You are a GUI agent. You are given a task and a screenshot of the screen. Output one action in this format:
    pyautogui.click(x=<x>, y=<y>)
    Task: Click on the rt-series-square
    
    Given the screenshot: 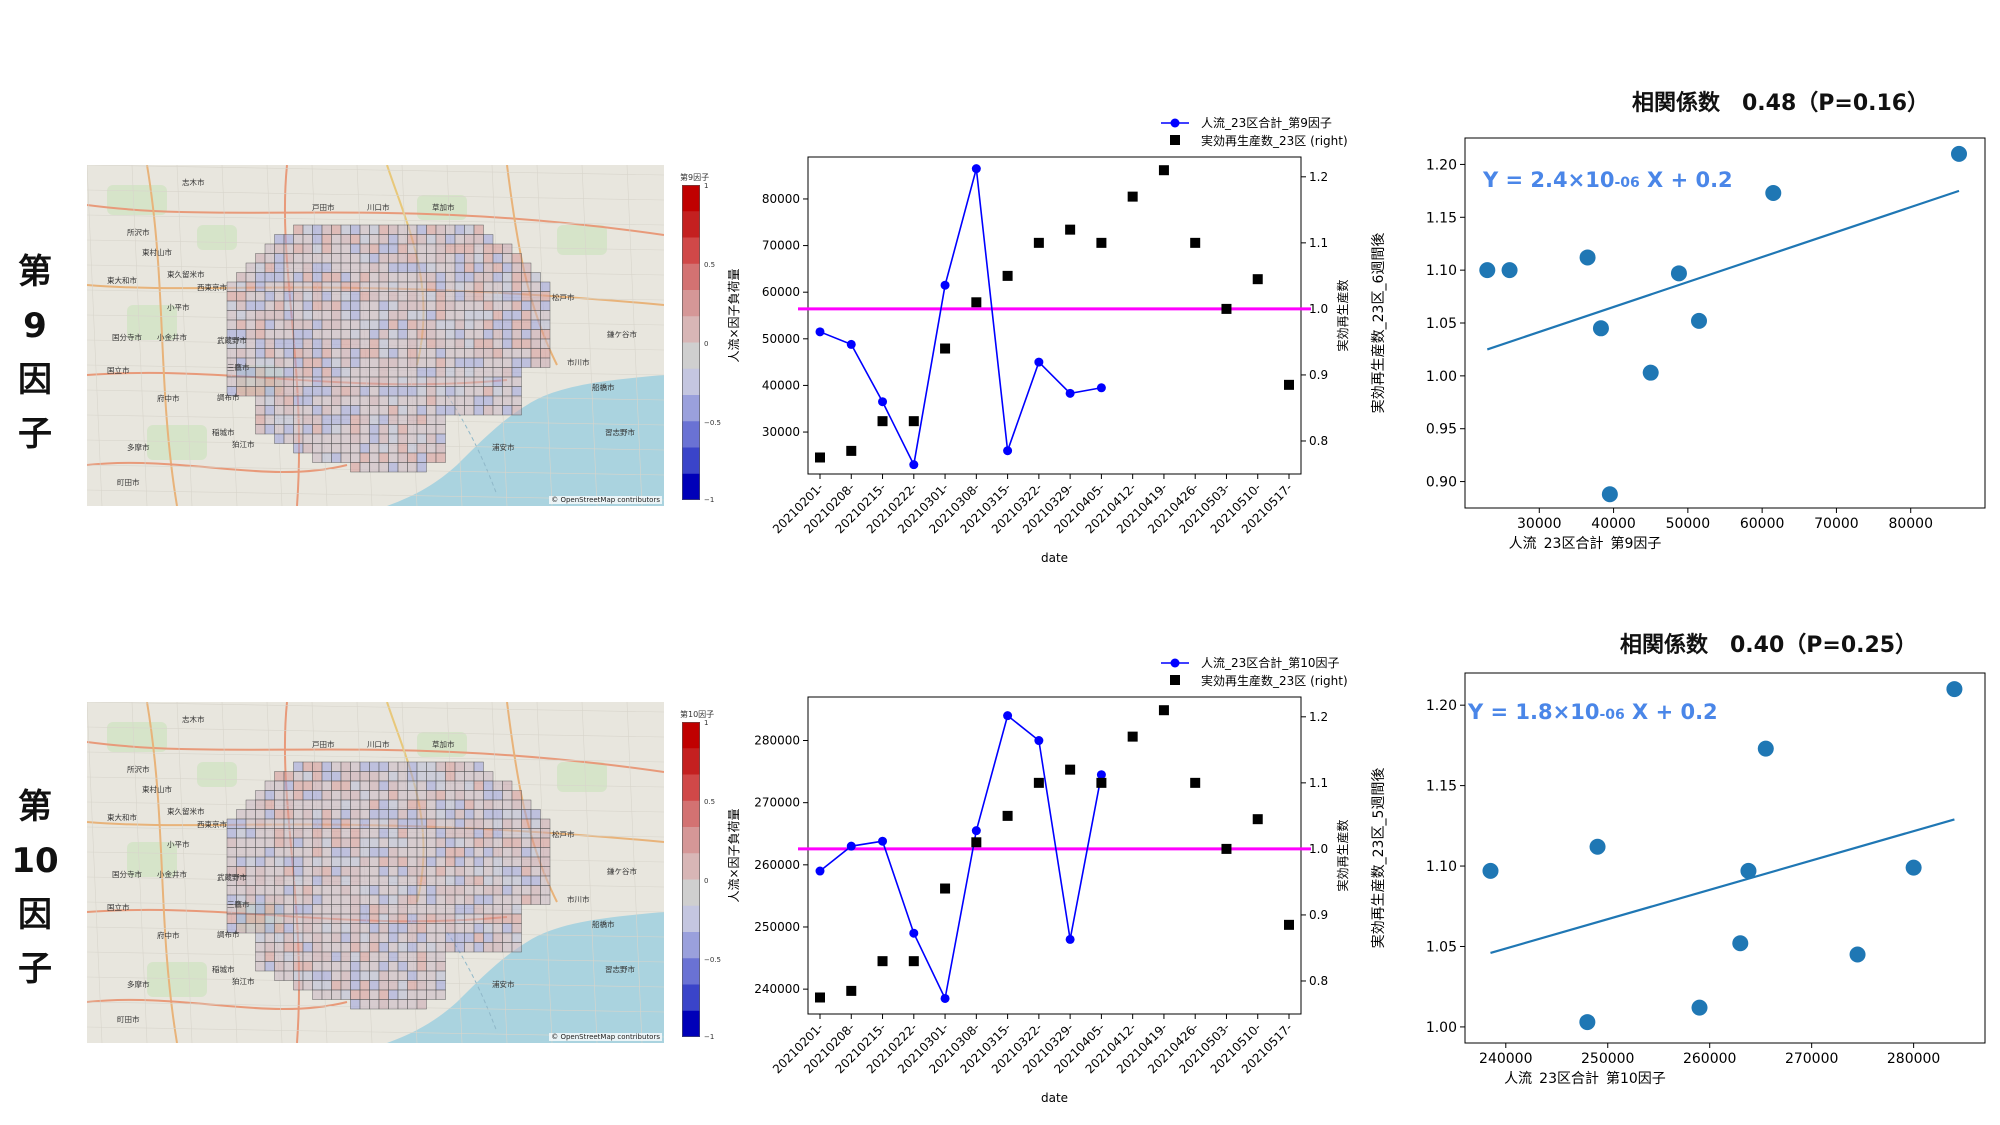 What is the action you would take?
    pyautogui.click(x=1007, y=815)
    